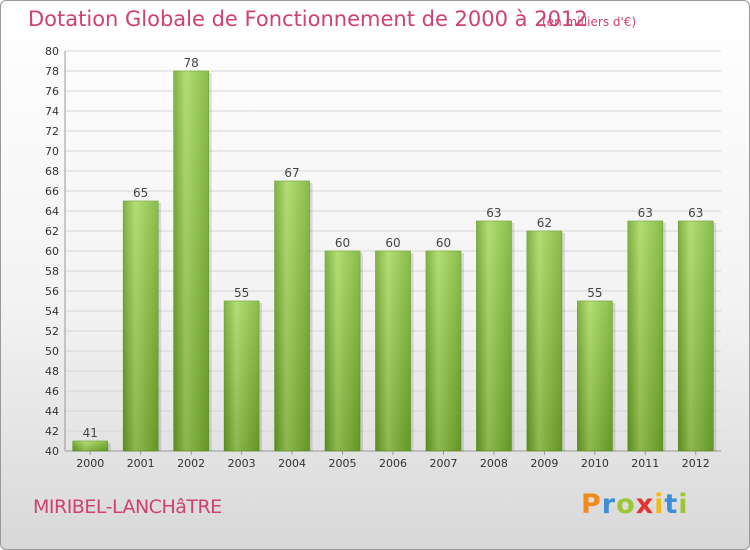 The width and height of the screenshot is (750, 550). Describe the element at coordinates (141, 463) in the screenshot. I see `x-tick-label: 2001` at that location.